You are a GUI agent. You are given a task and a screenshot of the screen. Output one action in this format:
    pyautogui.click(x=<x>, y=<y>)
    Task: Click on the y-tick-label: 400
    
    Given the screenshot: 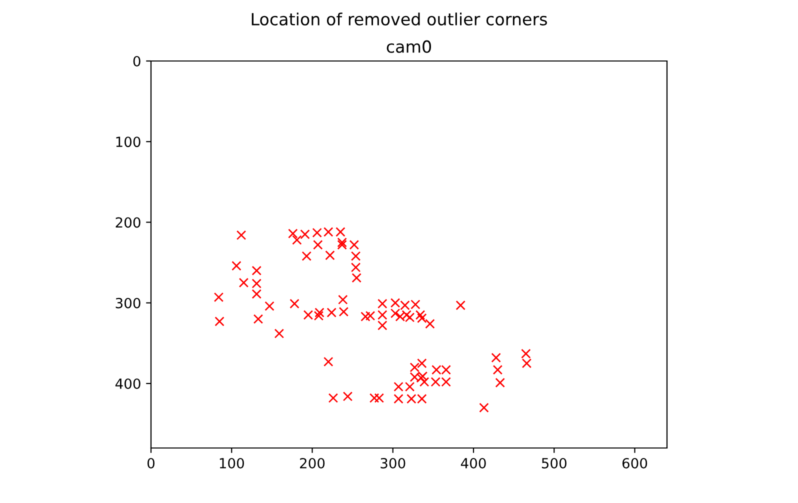 What is the action you would take?
    pyautogui.click(x=127, y=383)
    